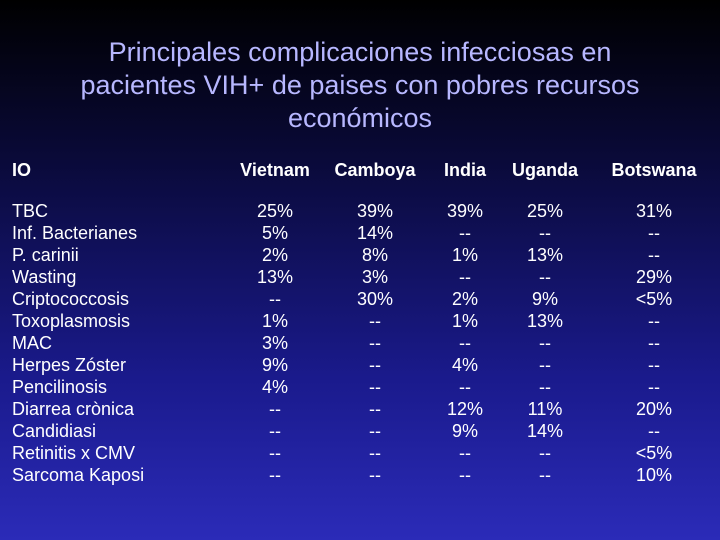 The image size is (720, 540). I want to click on table-row: Inf. Bacterianes 5% 14% -- -- --, so click(365, 233).